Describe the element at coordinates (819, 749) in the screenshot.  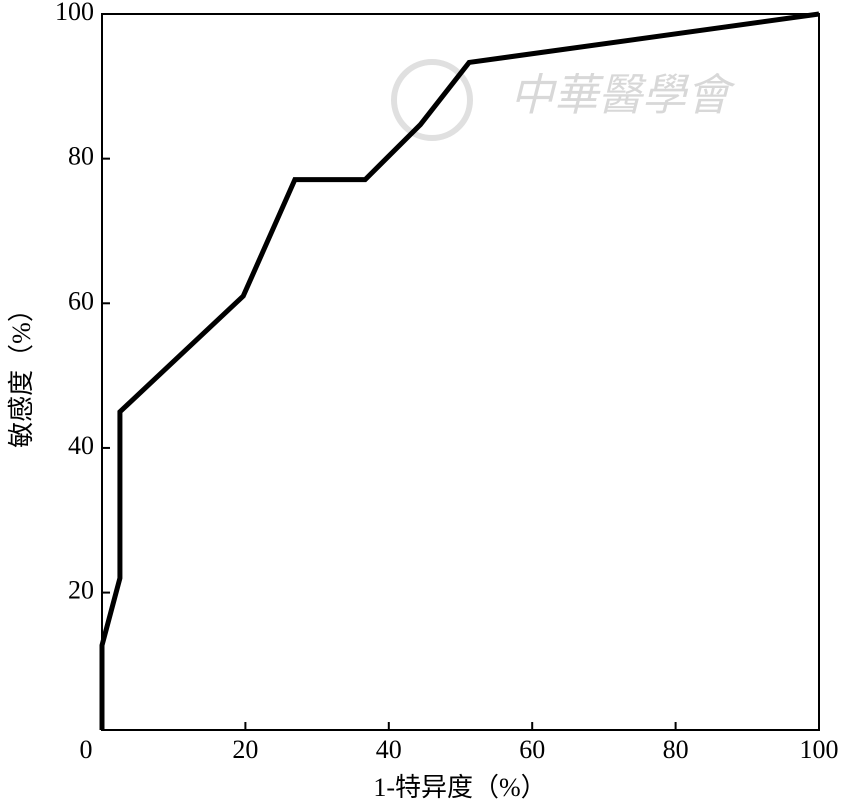
I see `x-tick-label: 100` at that location.